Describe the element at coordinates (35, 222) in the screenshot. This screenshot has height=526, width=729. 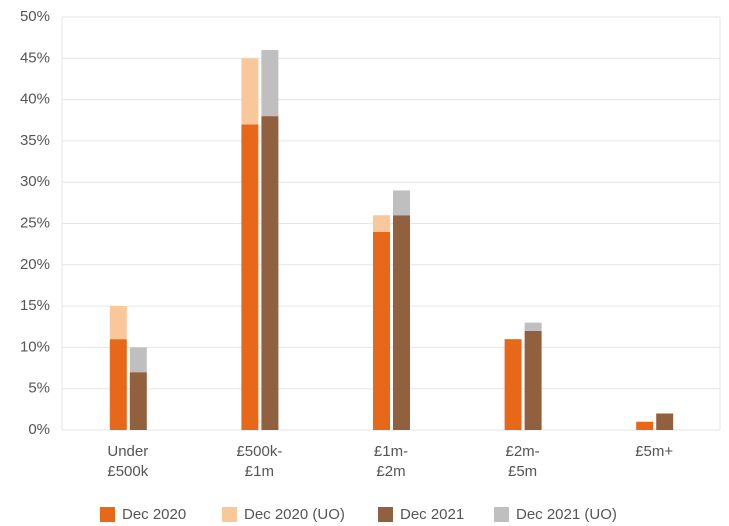
I see `y-tick-label: 25%` at that location.